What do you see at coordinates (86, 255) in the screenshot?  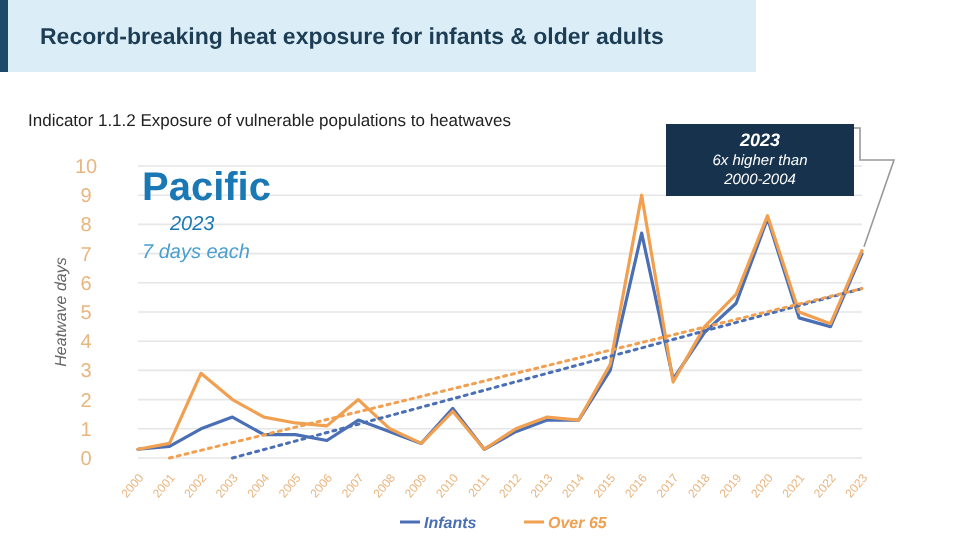 I see `y-tick-label: 7` at bounding box center [86, 255].